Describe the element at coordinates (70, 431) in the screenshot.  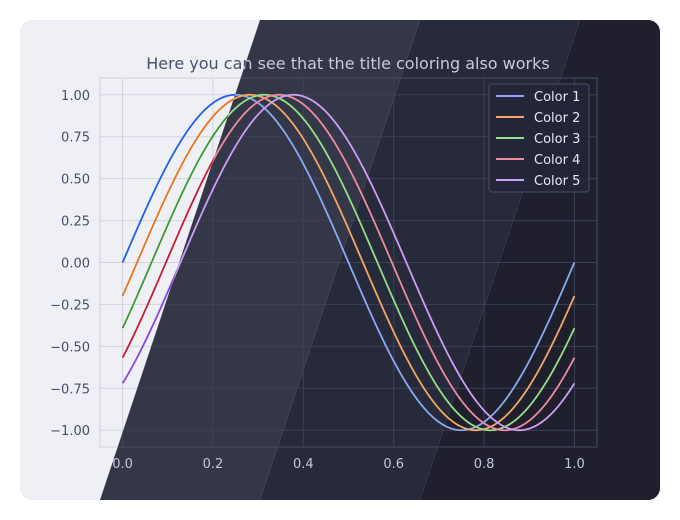
I see `y-tick-label: −1.00` at that location.